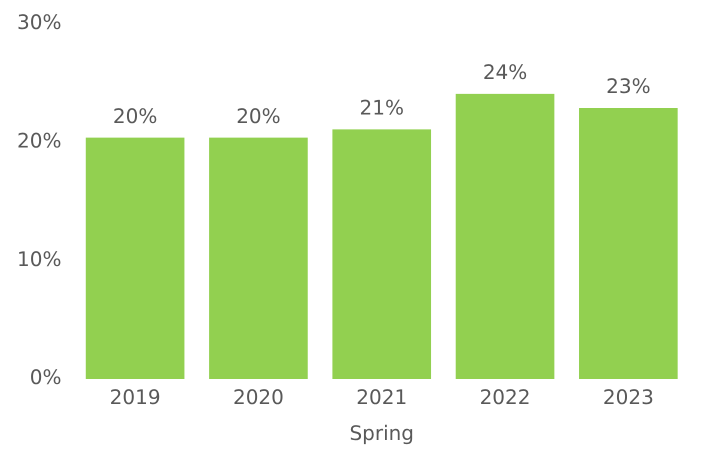 The height and width of the screenshot is (456, 710). I want to click on x-tick-label: 2020, so click(258, 397).